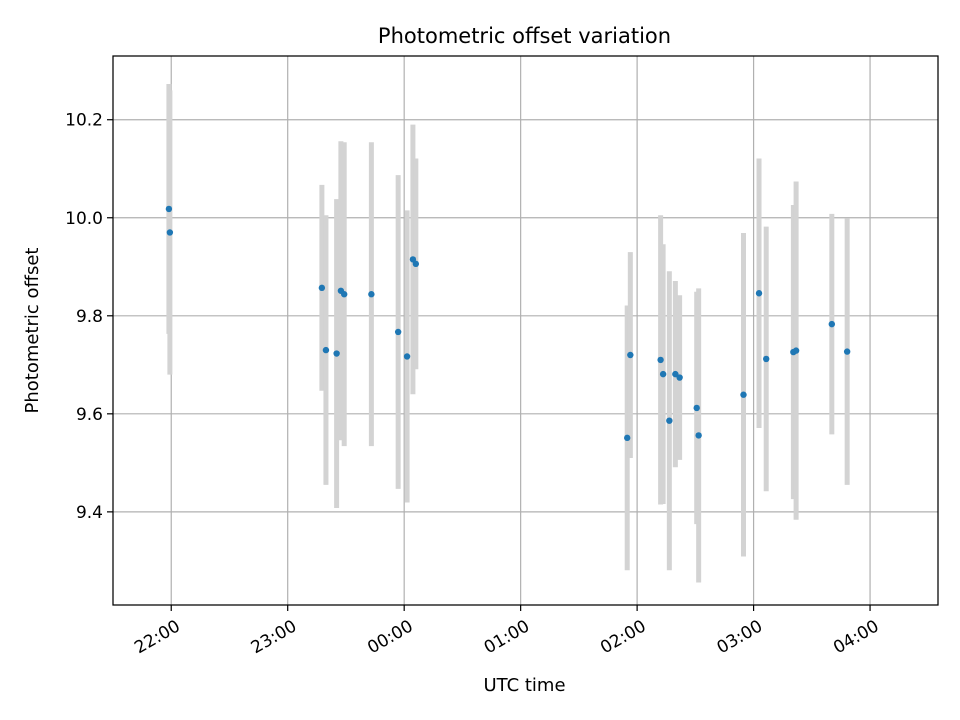 Image resolution: width=960 pixels, height=720 pixels. Describe the element at coordinates (524, 36) in the screenshot. I see `chart-title: Photometric offset variation` at that location.